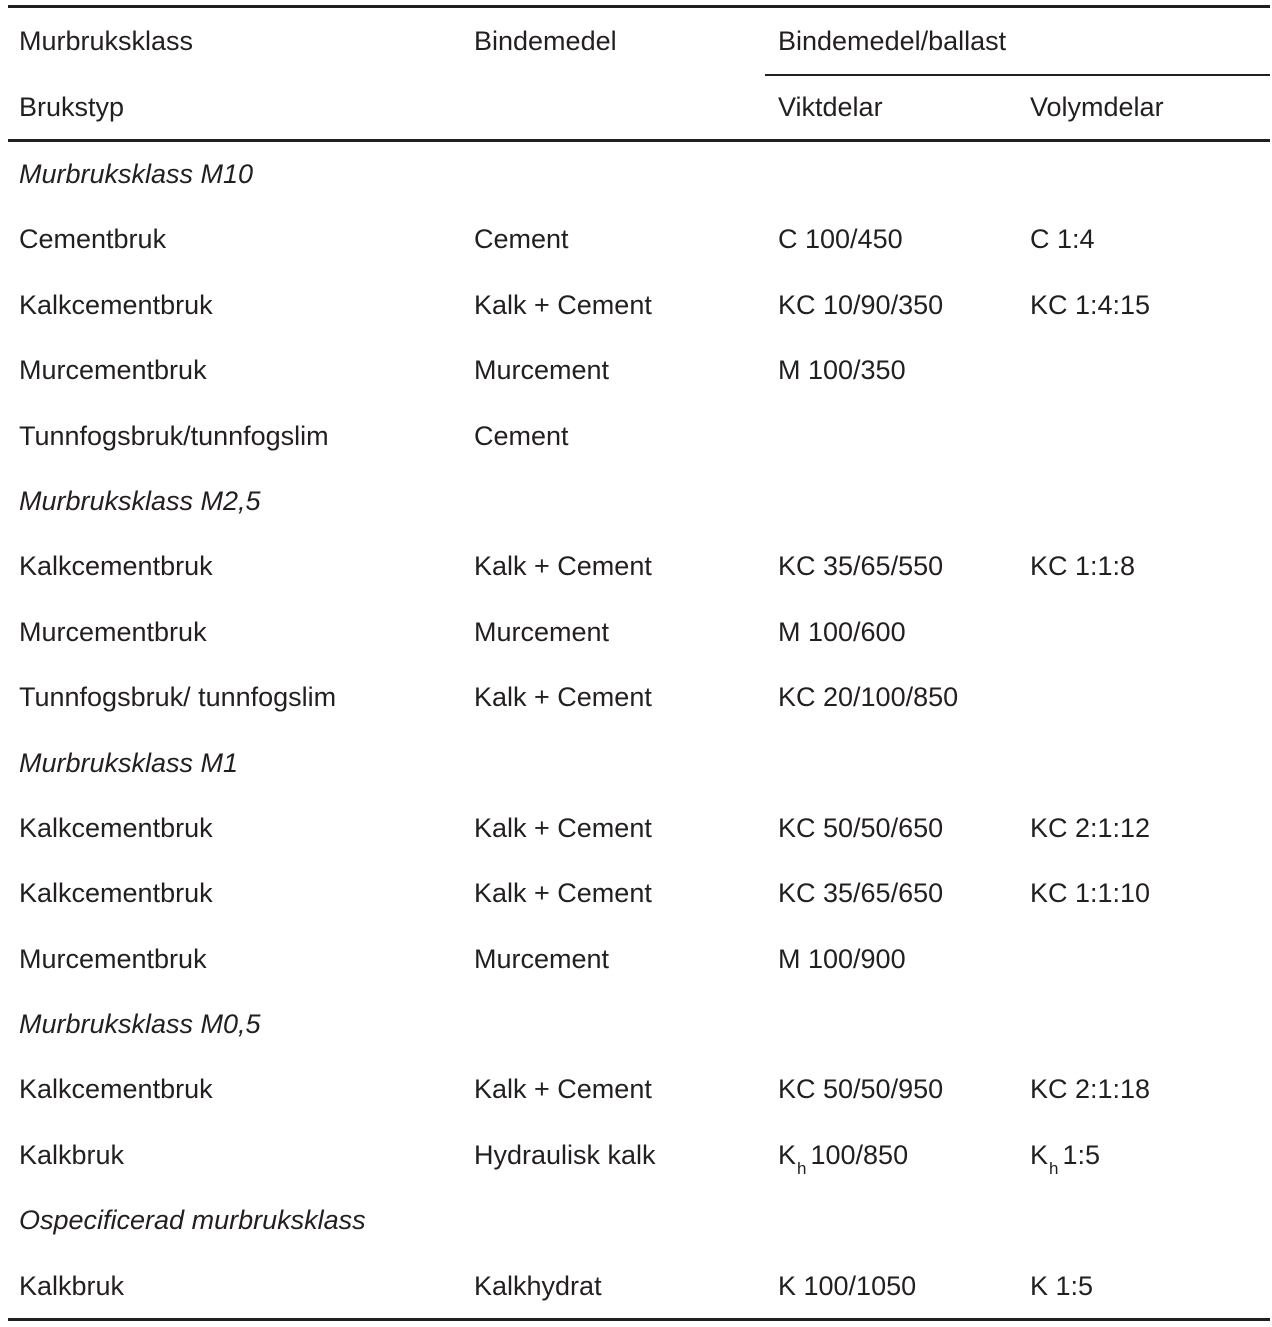 Image resolution: width=1272 pixels, height=1327 pixels. I want to click on cell-volymdelar: KC 1:1:8, so click(1083, 566).